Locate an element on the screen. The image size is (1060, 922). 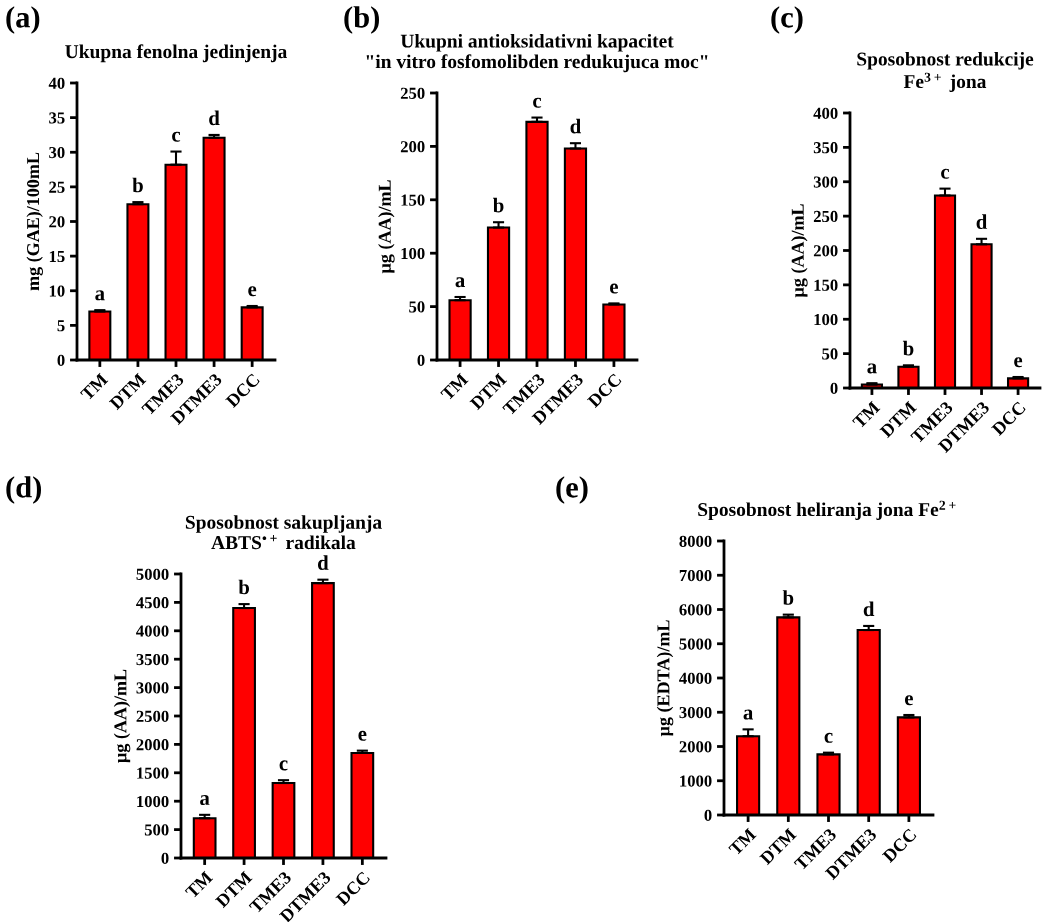
text: (c) is located at coordinates (787, 20).